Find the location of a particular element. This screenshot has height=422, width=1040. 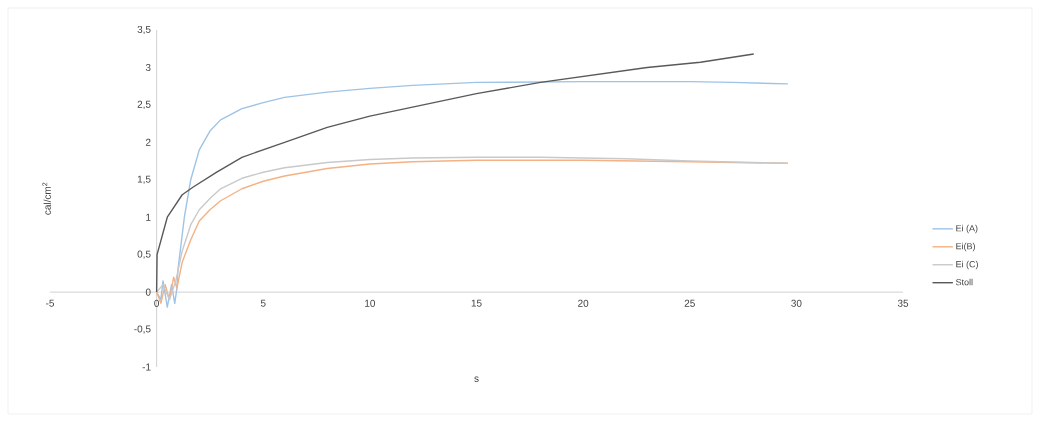

legend-label: Ei(B) is located at coordinates (965, 247).